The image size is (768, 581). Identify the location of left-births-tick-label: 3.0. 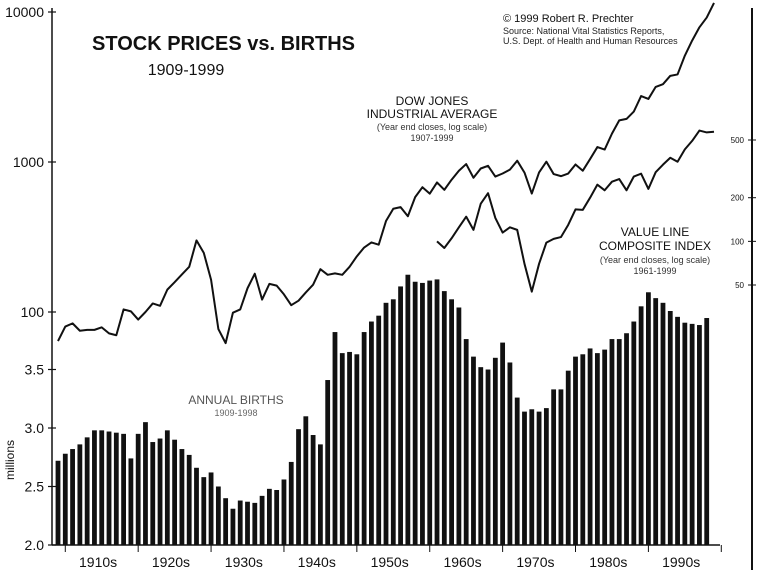
(35, 428).